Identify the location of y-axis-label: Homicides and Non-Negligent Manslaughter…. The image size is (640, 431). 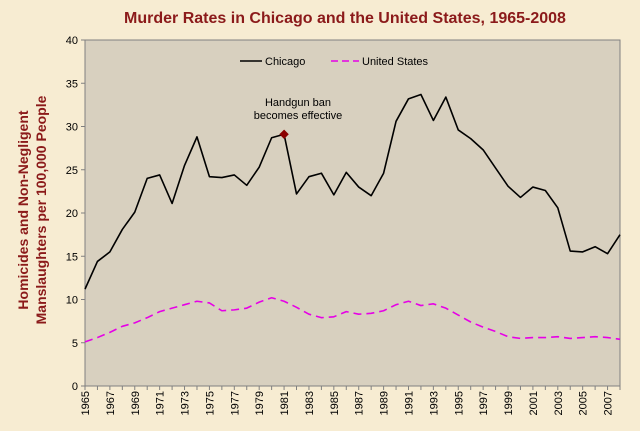
(32, 209).